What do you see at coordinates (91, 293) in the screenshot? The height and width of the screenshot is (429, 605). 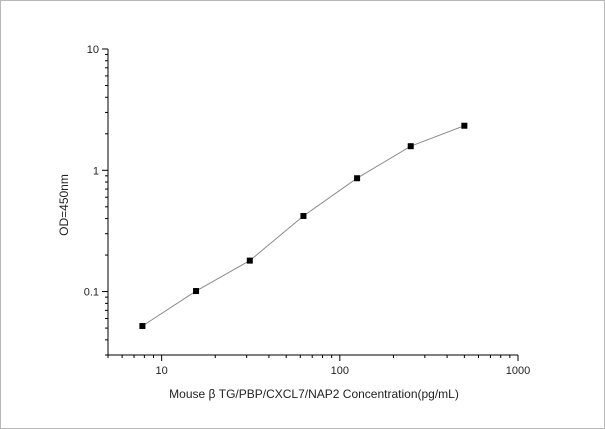 I see `y-tick-label: 0.1` at bounding box center [91, 293].